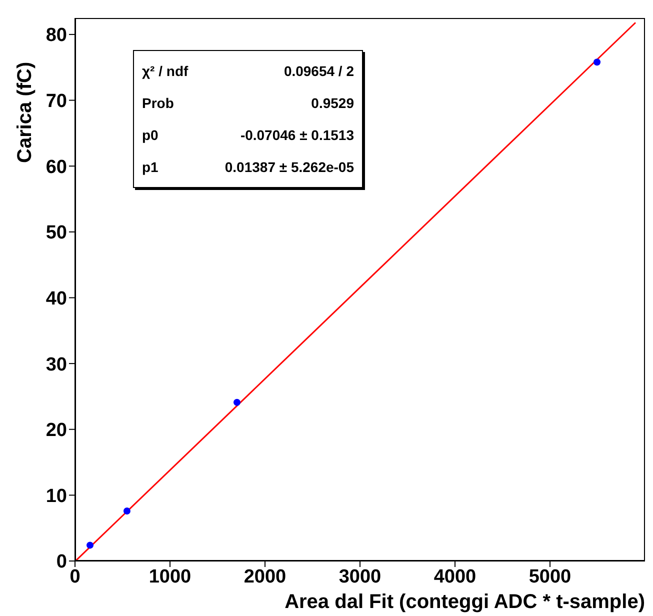  I want to click on annotation: p0, so click(150, 135).